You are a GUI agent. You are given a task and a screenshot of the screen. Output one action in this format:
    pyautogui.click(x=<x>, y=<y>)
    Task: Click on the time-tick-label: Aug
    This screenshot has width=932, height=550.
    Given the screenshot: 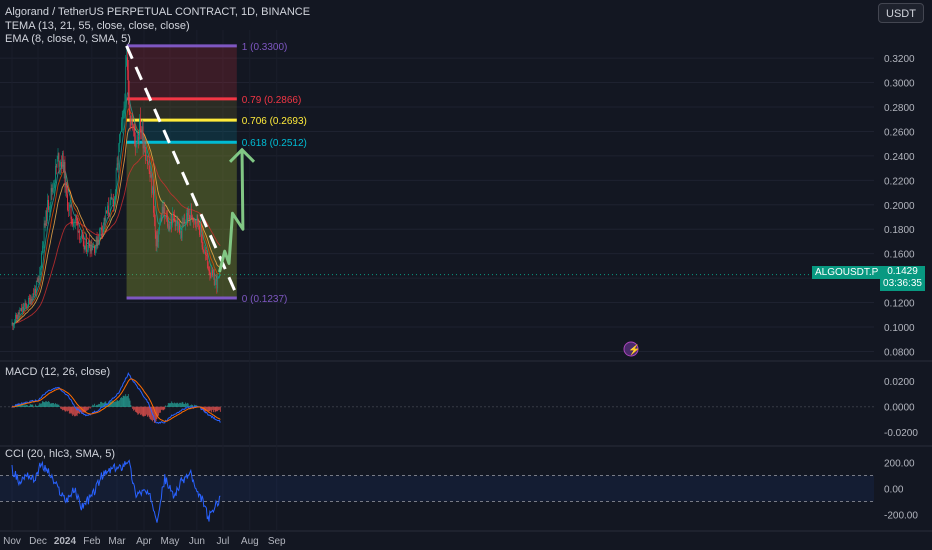 What is the action you would take?
    pyautogui.click(x=250, y=541)
    